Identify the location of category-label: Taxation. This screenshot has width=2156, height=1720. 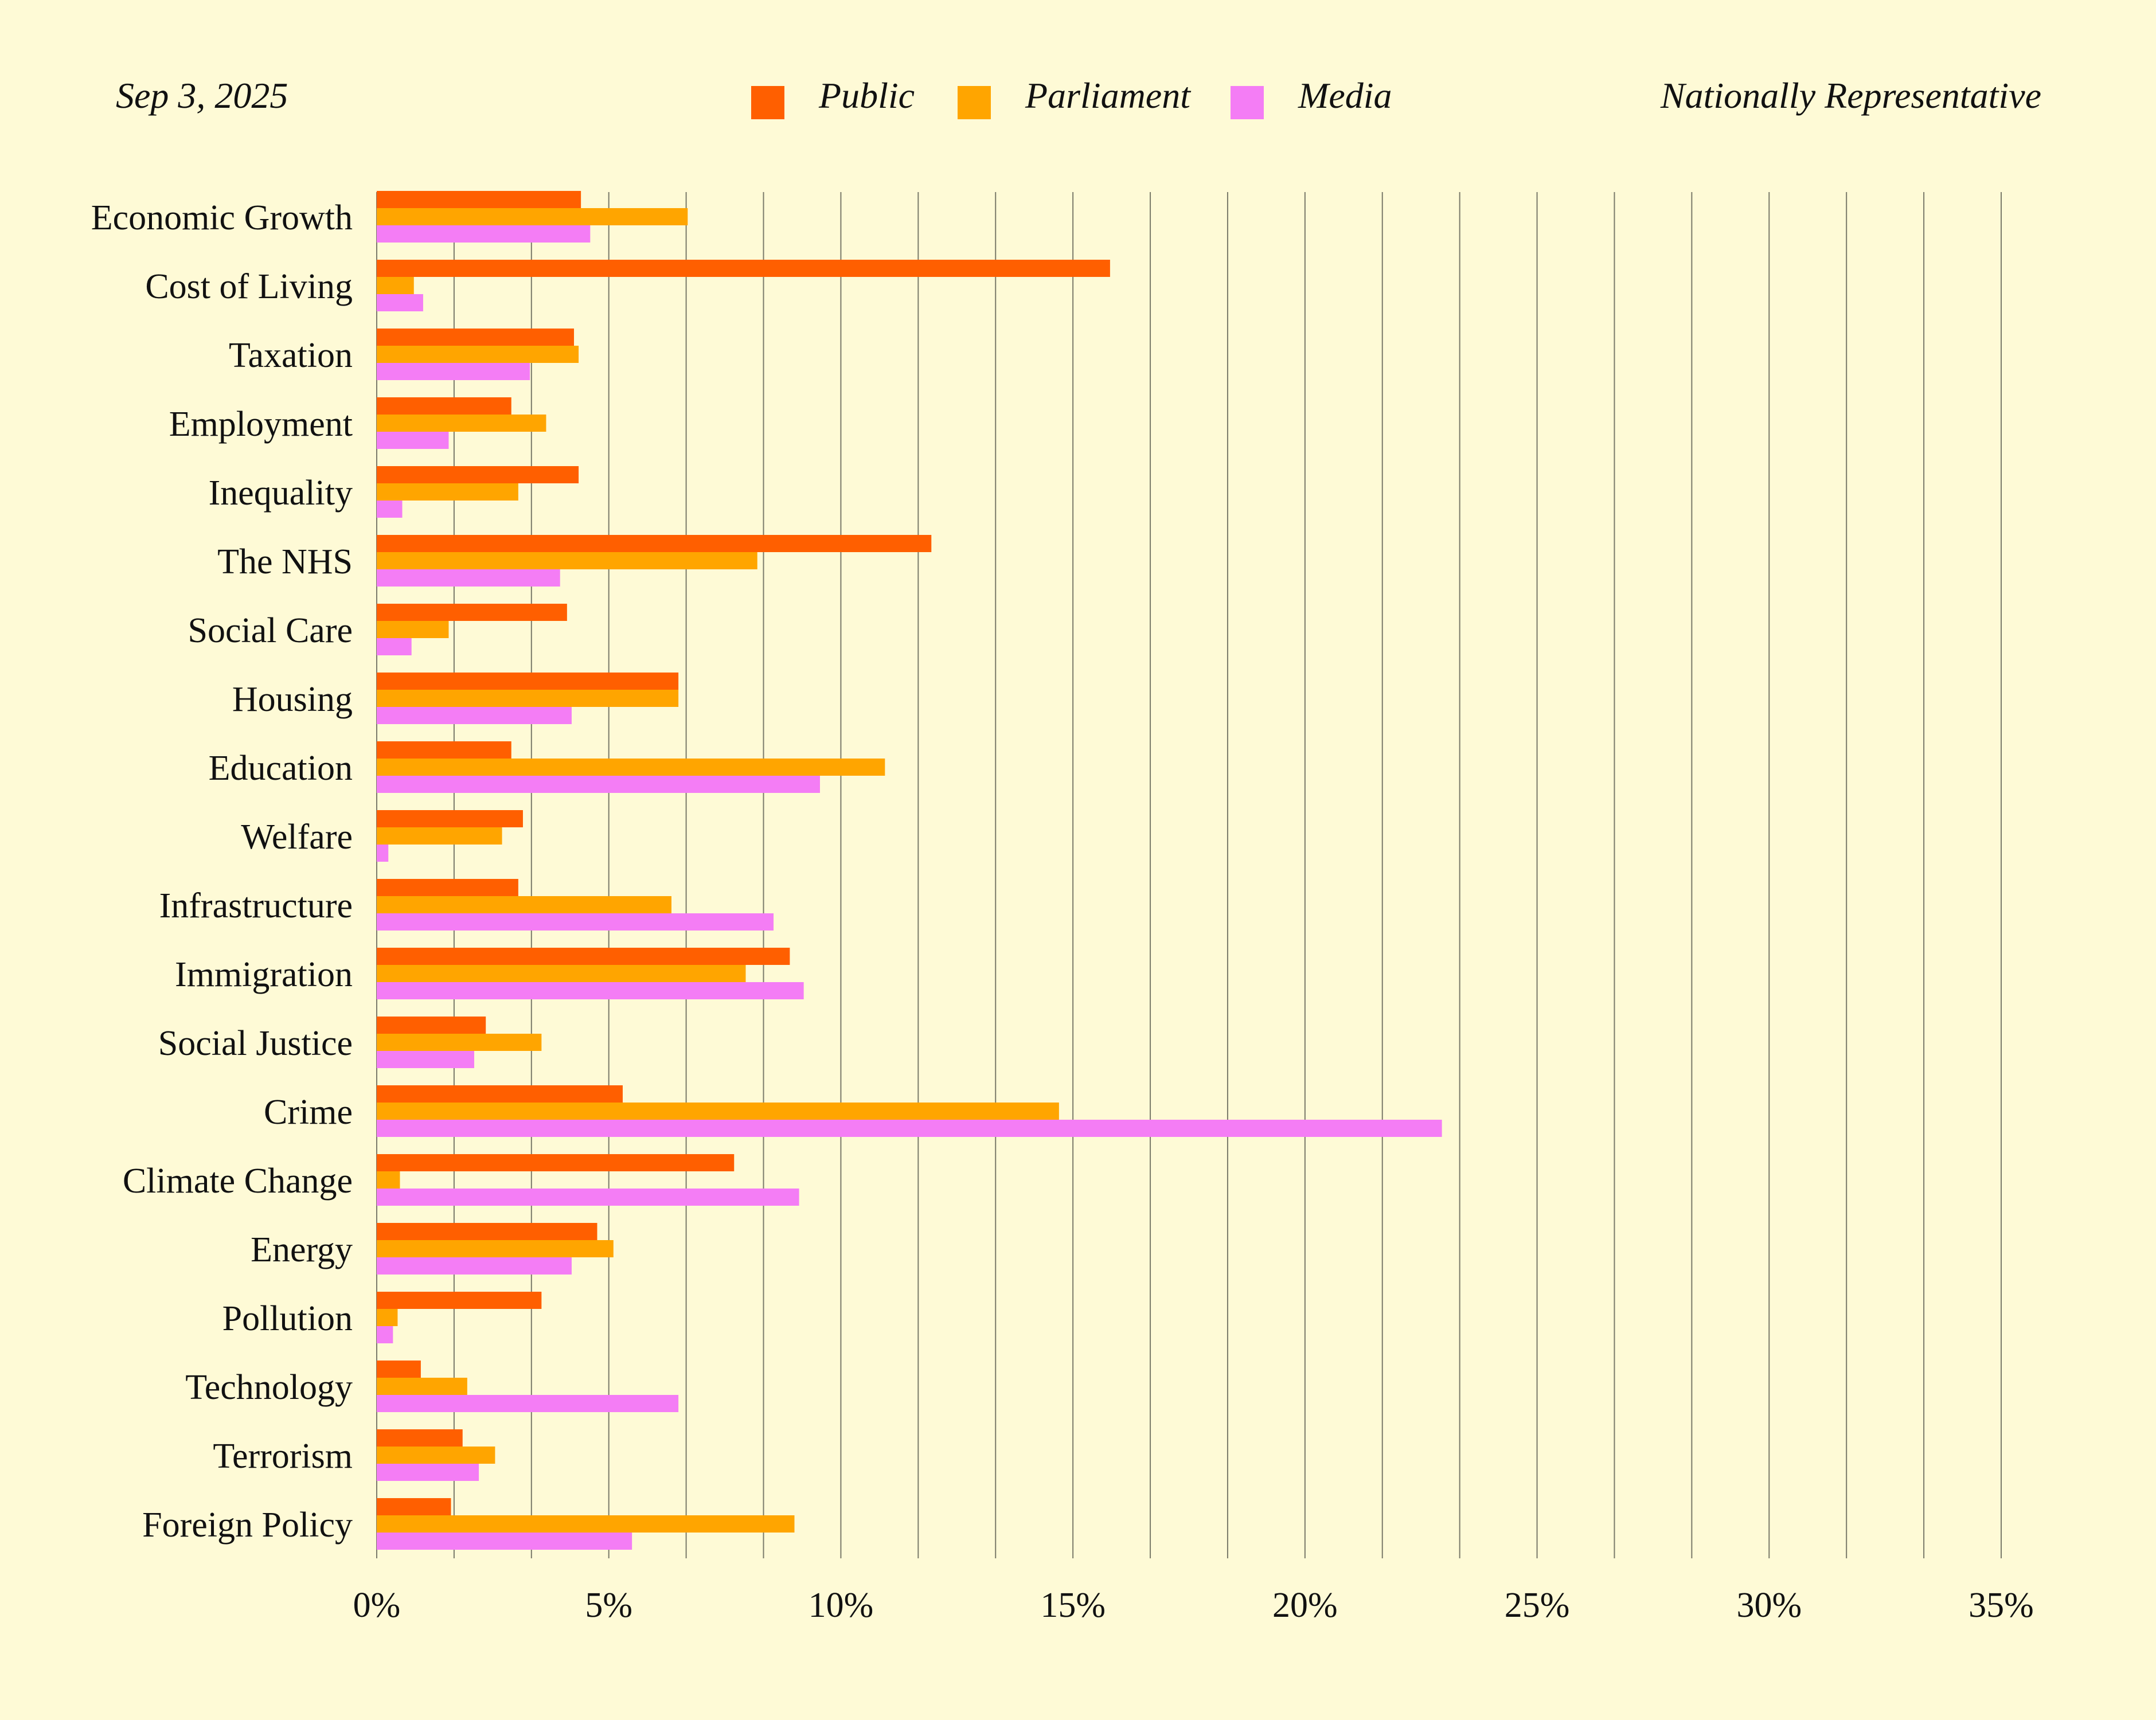
(291, 355).